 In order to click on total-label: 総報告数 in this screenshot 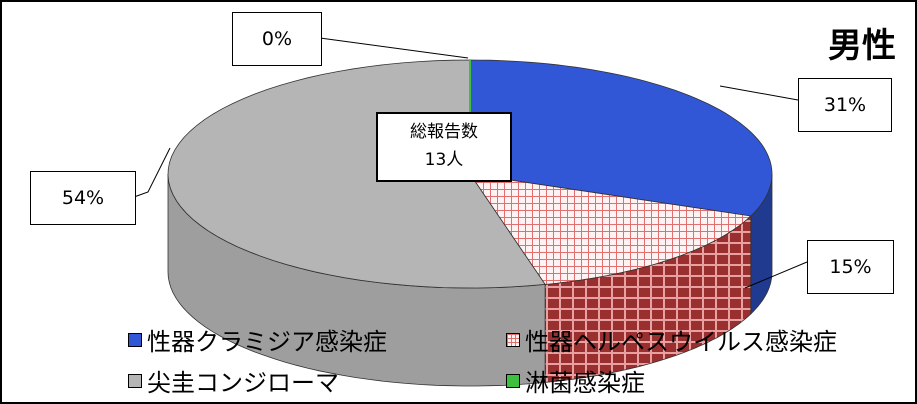, I will do `click(444, 132)`.